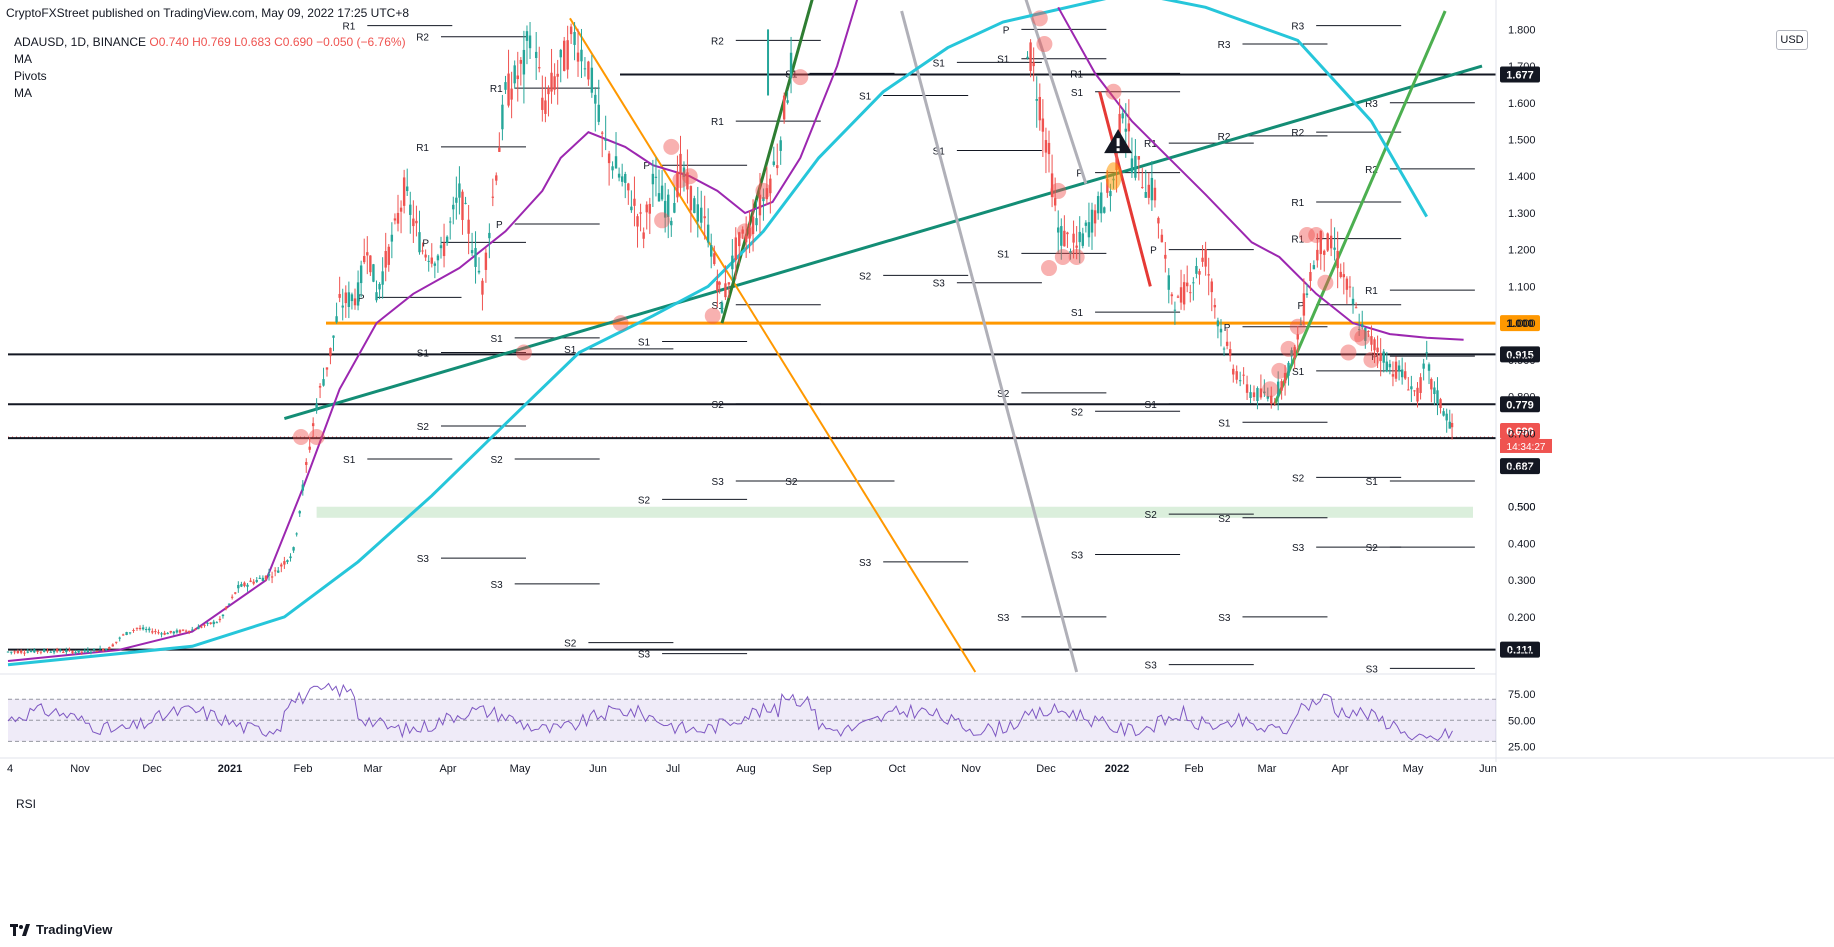 The image size is (1834, 947). I want to click on x-tick-label: Feb, so click(303, 769).